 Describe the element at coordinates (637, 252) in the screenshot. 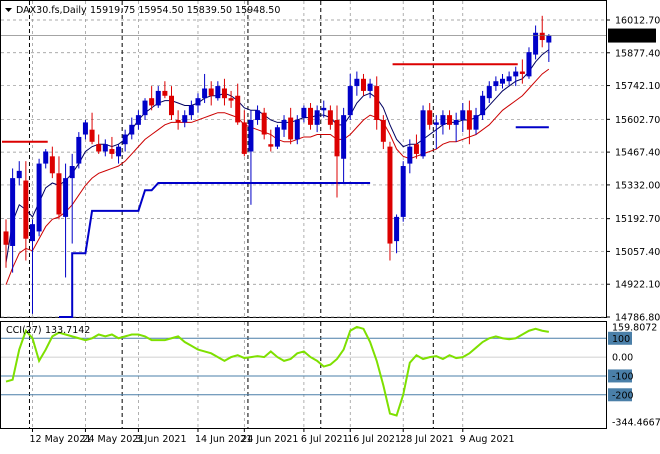

I see `price-tick-label: 15057.40` at that location.